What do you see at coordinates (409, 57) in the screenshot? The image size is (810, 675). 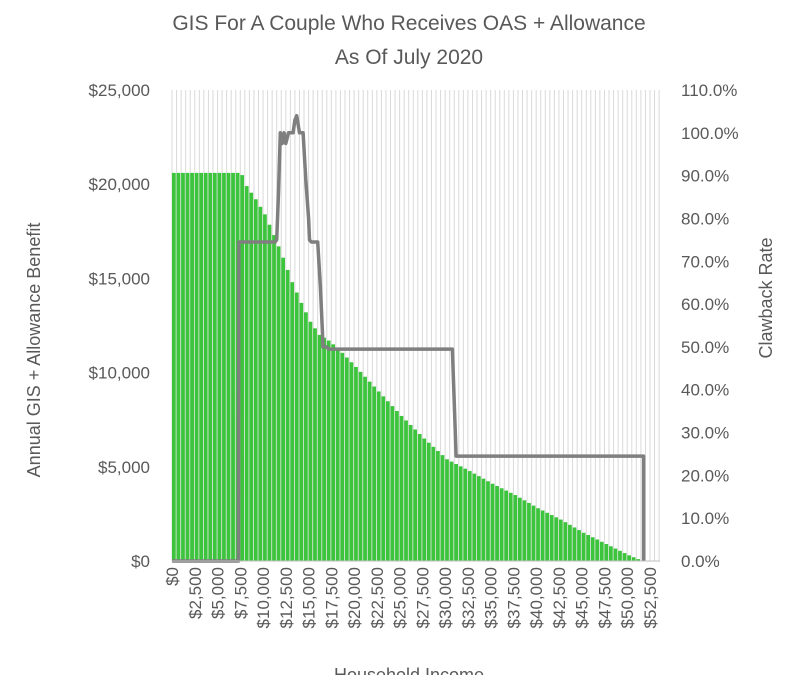 I see `chart-subtitle: As Of July 2020` at bounding box center [409, 57].